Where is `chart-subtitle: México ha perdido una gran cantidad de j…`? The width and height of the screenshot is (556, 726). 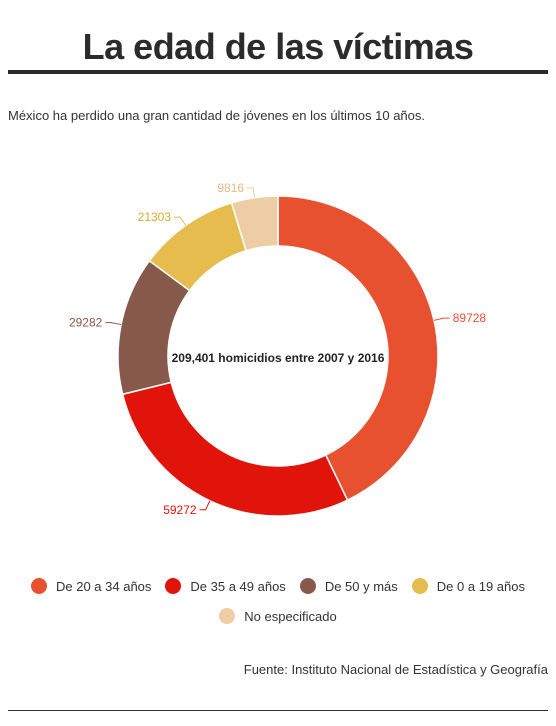 chart-subtitle: México ha perdido una gran cantidad de j… is located at coordinates (216, 115).